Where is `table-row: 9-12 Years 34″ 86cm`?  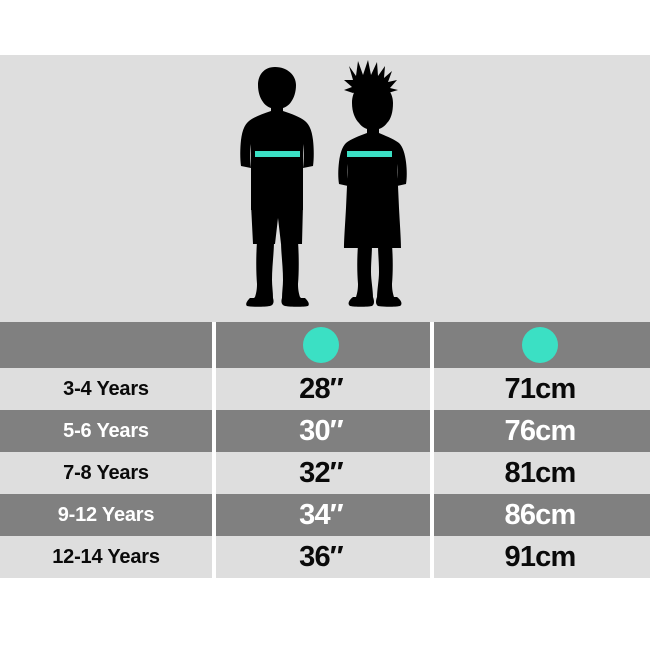
table-row: 9-12 Years 34″ 86cm is located at coordinates (325, 515).